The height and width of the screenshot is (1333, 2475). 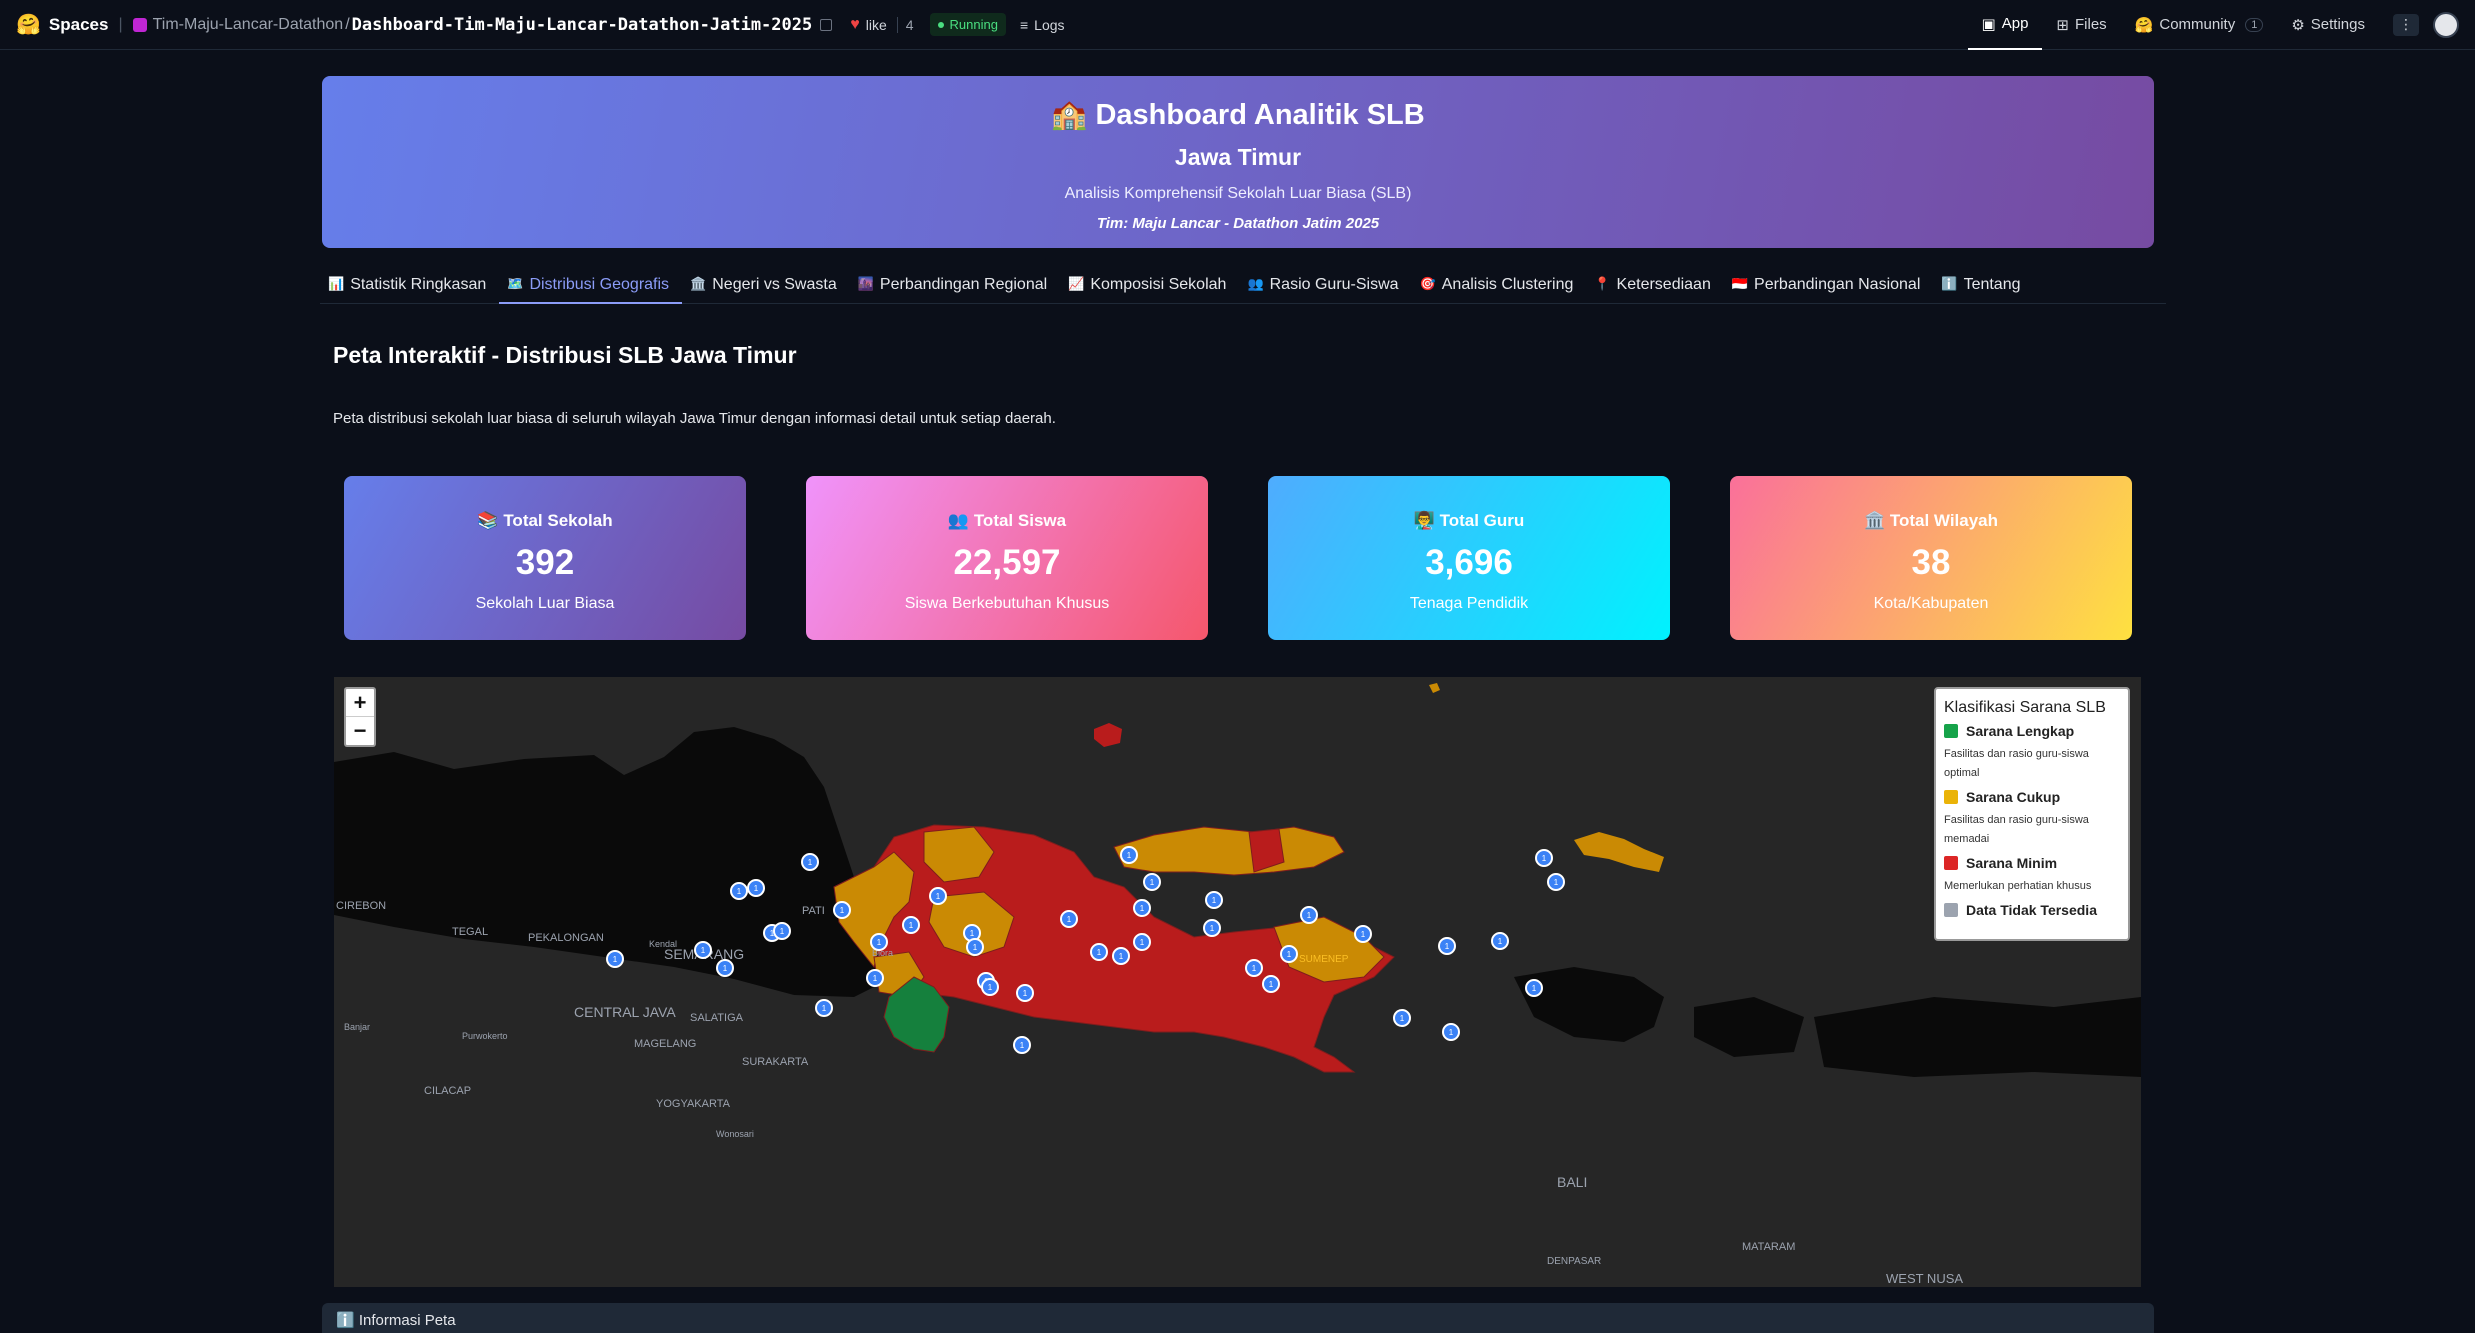 What do you see at coordinates (1931, 562) in the screenshot?
I see `card-value: 38` at bounding box center [1931, 562].